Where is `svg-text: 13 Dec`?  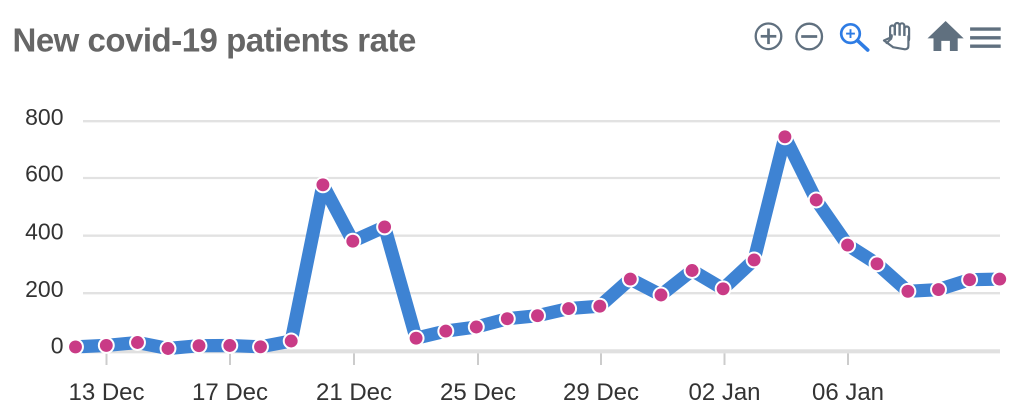
svg-text: 13 Dec is located at coordinates (106, 392).